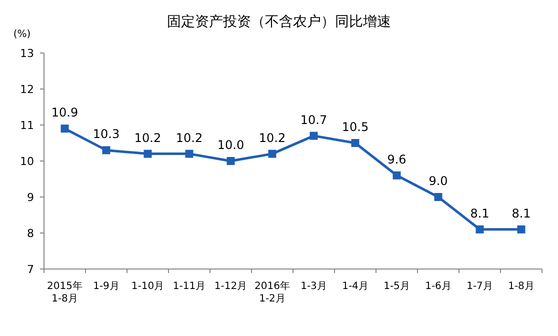 The image size is (558, 336). I want to click on y-axis-title: (%), so click(22, 34).